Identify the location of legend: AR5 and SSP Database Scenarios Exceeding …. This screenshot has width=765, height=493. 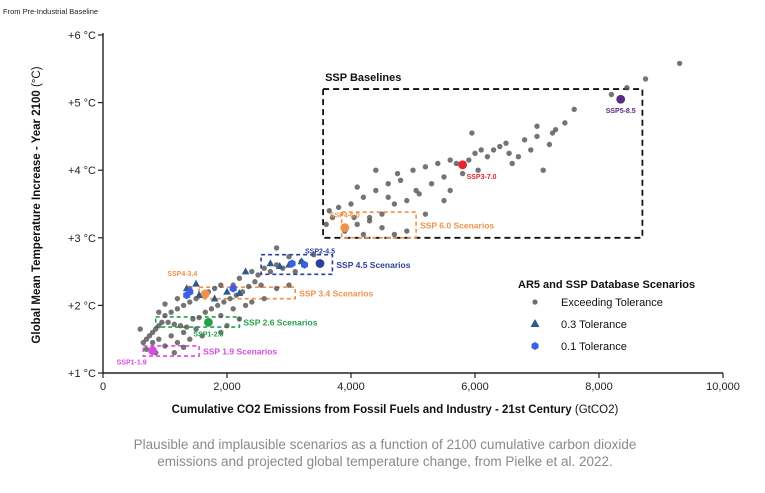
(606, 316).